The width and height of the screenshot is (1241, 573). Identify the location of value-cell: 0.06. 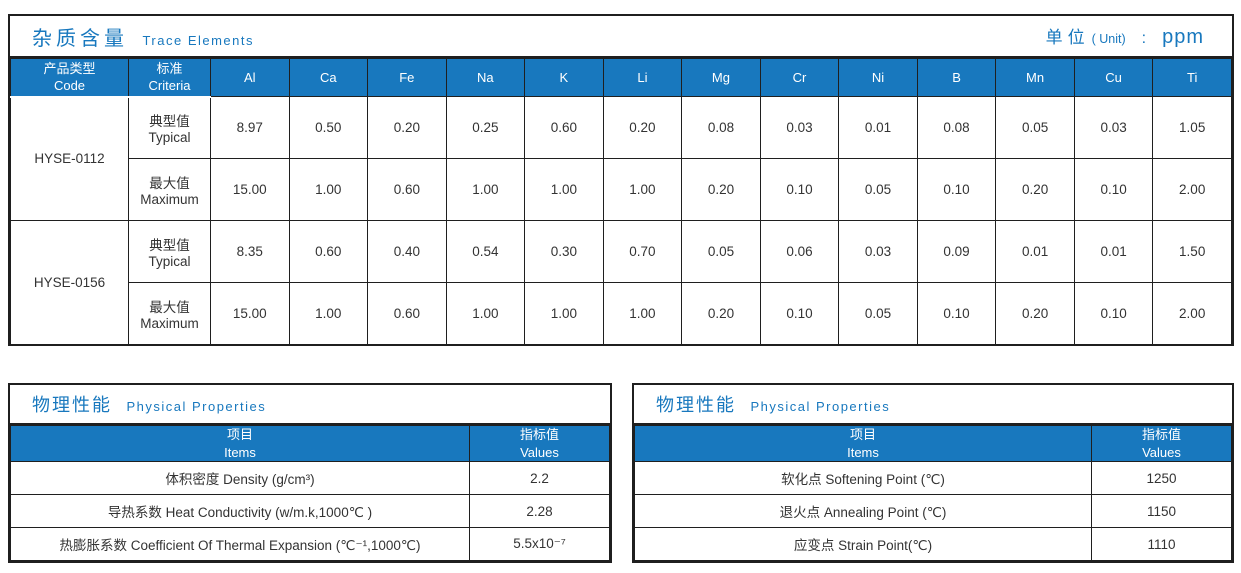
(799, 251).